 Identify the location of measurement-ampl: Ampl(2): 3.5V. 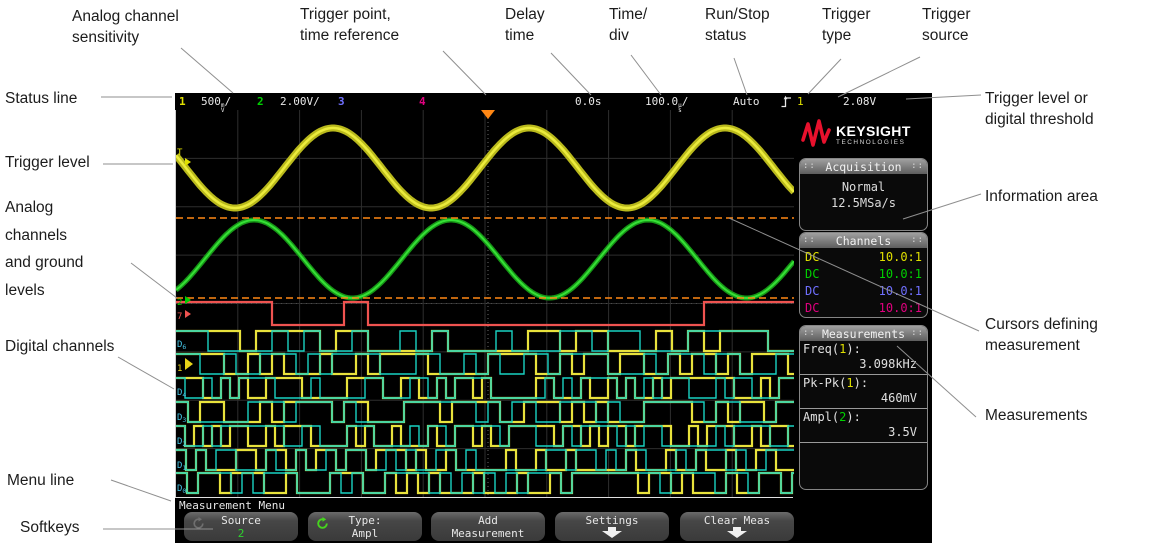
(863, 426).